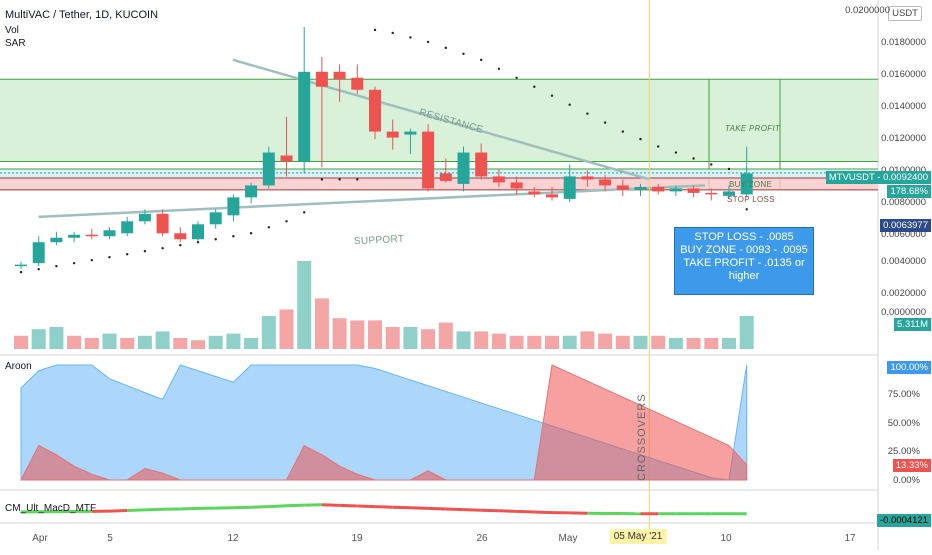 The image size is (932, 555). Describe the element at coordinates (909, 367) in the screenshot. I see `aroon-up-tag: 100.00%` at that location.